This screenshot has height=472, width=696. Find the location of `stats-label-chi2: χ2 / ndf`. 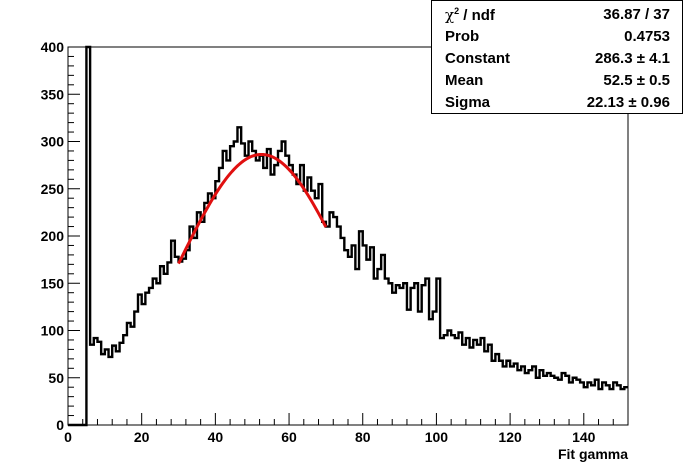

stats-label-chi2: χ2 / ndf is located at coordinates (470, 15).